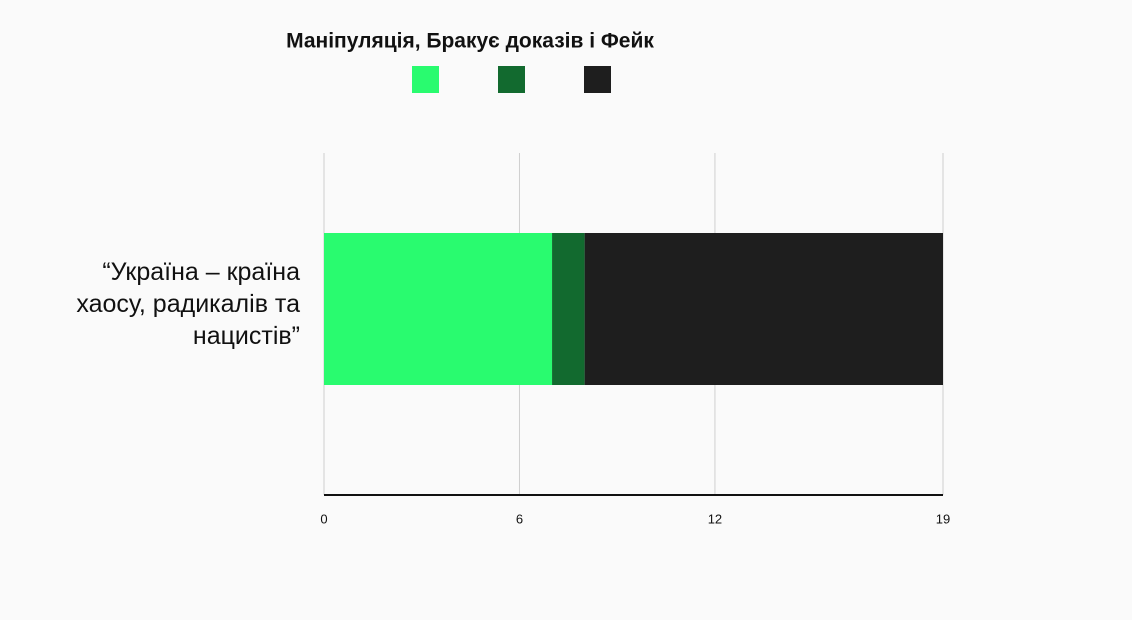 This screenshot has height=620, width=1132. I want to click on x-tick-label: 0, so click(323, 518).